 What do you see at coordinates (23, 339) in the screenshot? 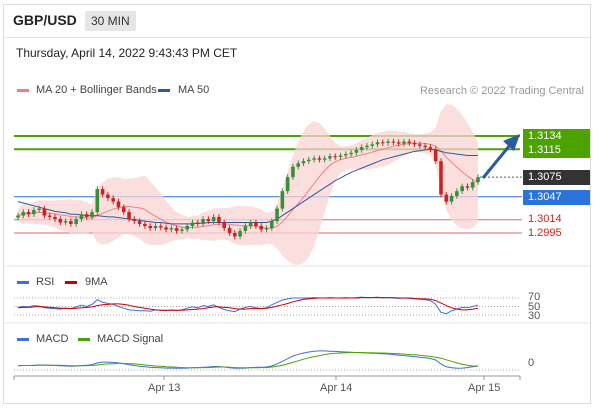
I see `macd-swatch` at bounding box center [23, 339].